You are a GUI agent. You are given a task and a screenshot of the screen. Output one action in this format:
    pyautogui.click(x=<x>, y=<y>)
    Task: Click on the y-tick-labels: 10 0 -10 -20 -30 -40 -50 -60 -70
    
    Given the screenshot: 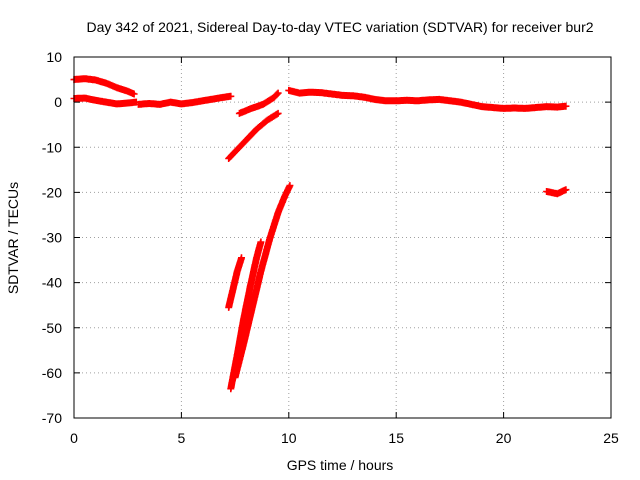 What is the action you would take?
    pyautogui.click(x=52, y=237)
    